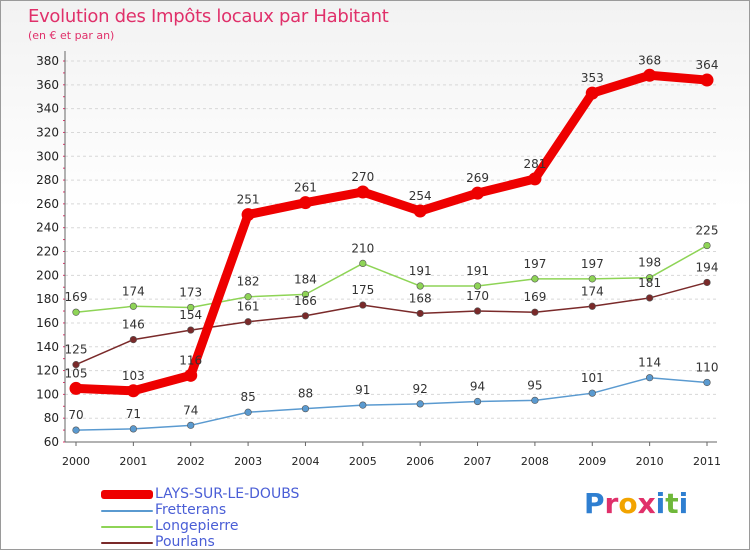  Describe the element at coordinates (47, 204) in the screenshot. I see `y-tick-label: 260` at that location.